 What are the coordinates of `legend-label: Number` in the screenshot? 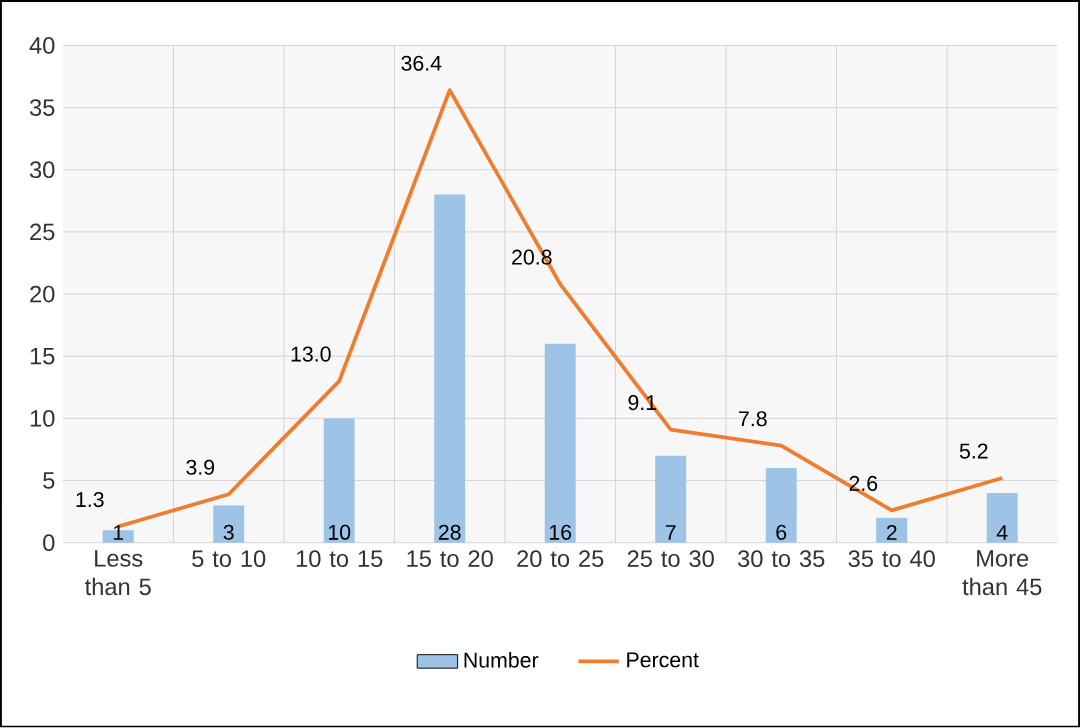 It's located at (501, 660).